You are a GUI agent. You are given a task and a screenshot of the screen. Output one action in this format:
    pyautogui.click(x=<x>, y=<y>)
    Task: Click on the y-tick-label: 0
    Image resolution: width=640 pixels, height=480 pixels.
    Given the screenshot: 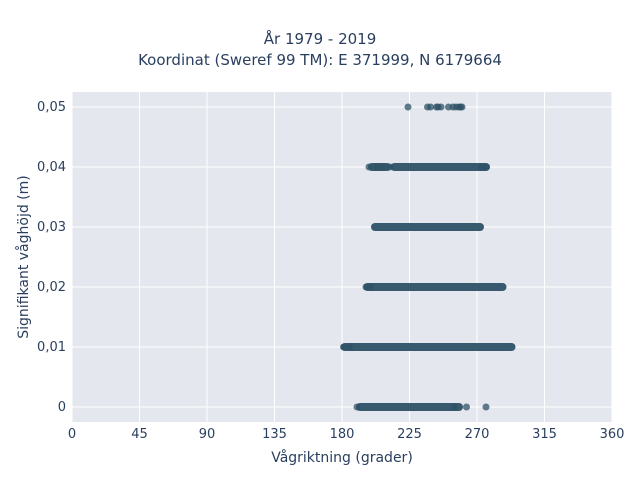 What is the action you would take?
    pyautogui.click(x=62, y=407)
    